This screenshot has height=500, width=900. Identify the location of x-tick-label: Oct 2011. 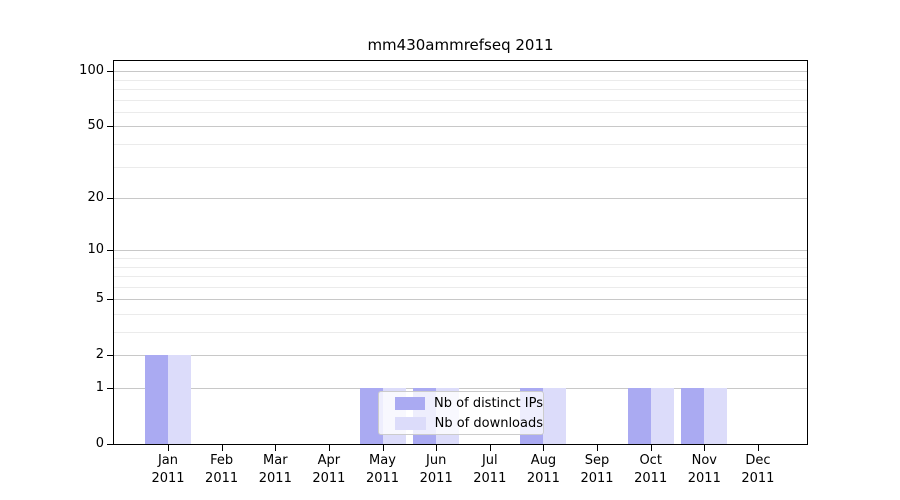
(651, 469).